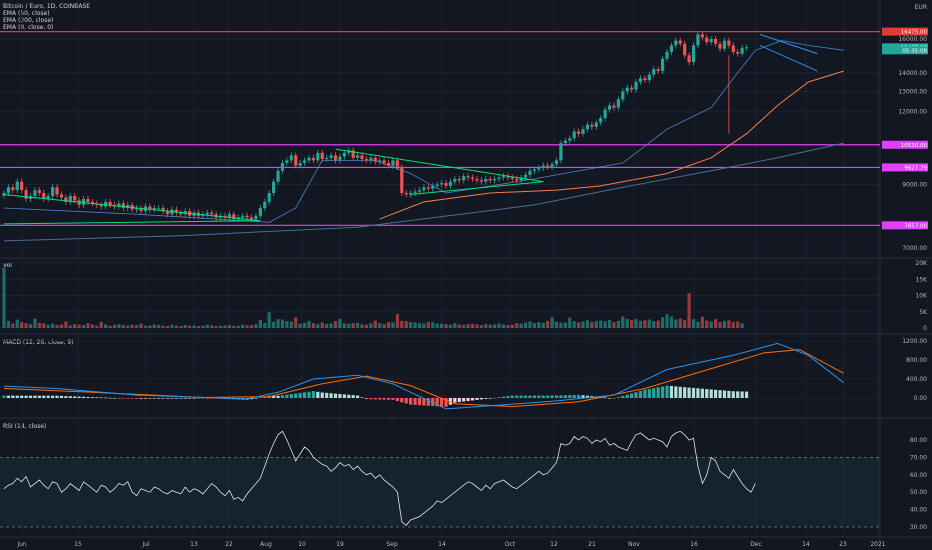  I want to click on x-tick-label: 23, so click(843, 544).